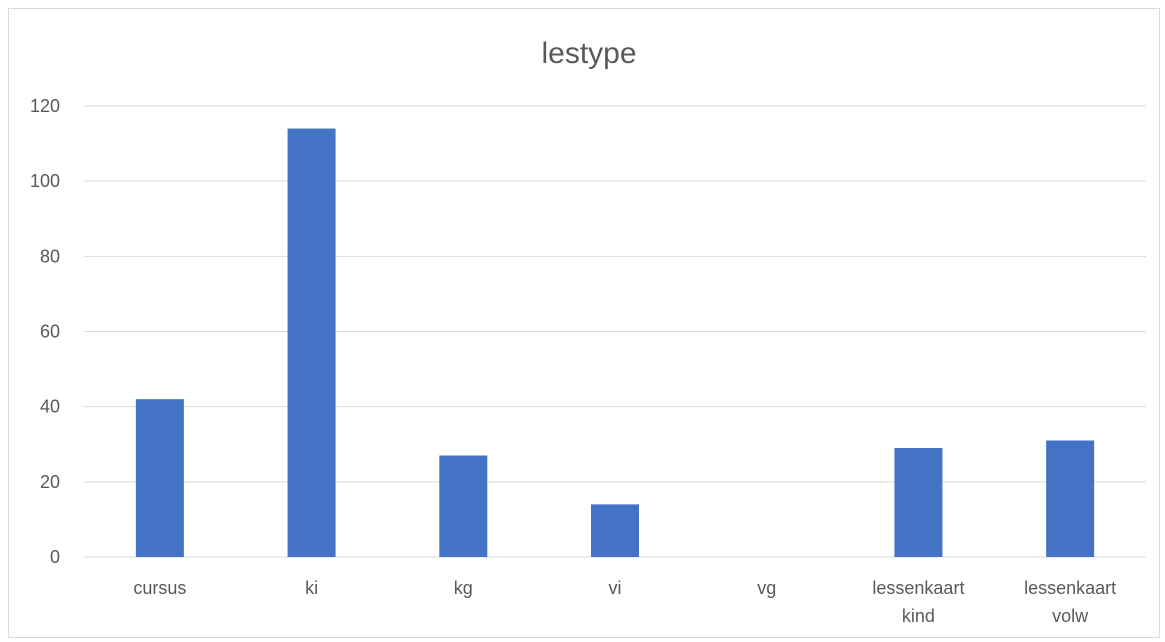 Image resolution: width=1165 pixels, height=642 pixels. What do you see at coordinates (50, 256) in the screenshot?
I see `y-tick-label: 80` at bounding box center [50, 256].